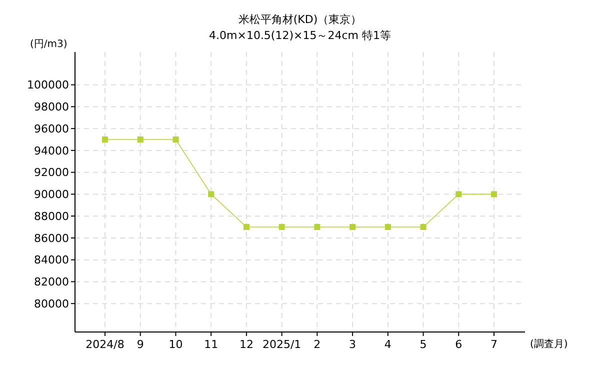 This screenshot has height=370, width=600. What do you see at coordinates (140, 344) in the screenshot?
I see `x-tick-label: 9` at bounding box center [140, 344].